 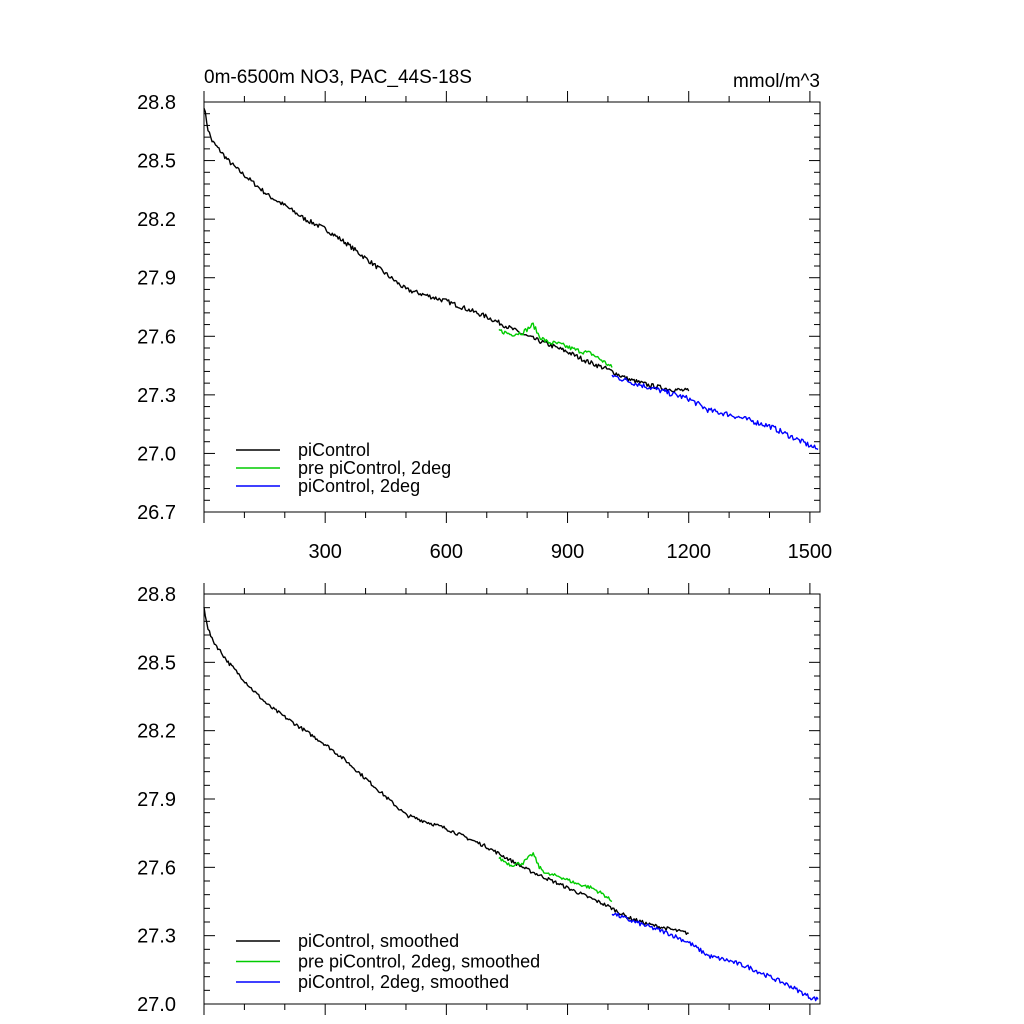 What do you see at coordinates (378, 941) in the screenshot?
I see `legend-label: piControl, smoothed` at bounding box center [378, 941].